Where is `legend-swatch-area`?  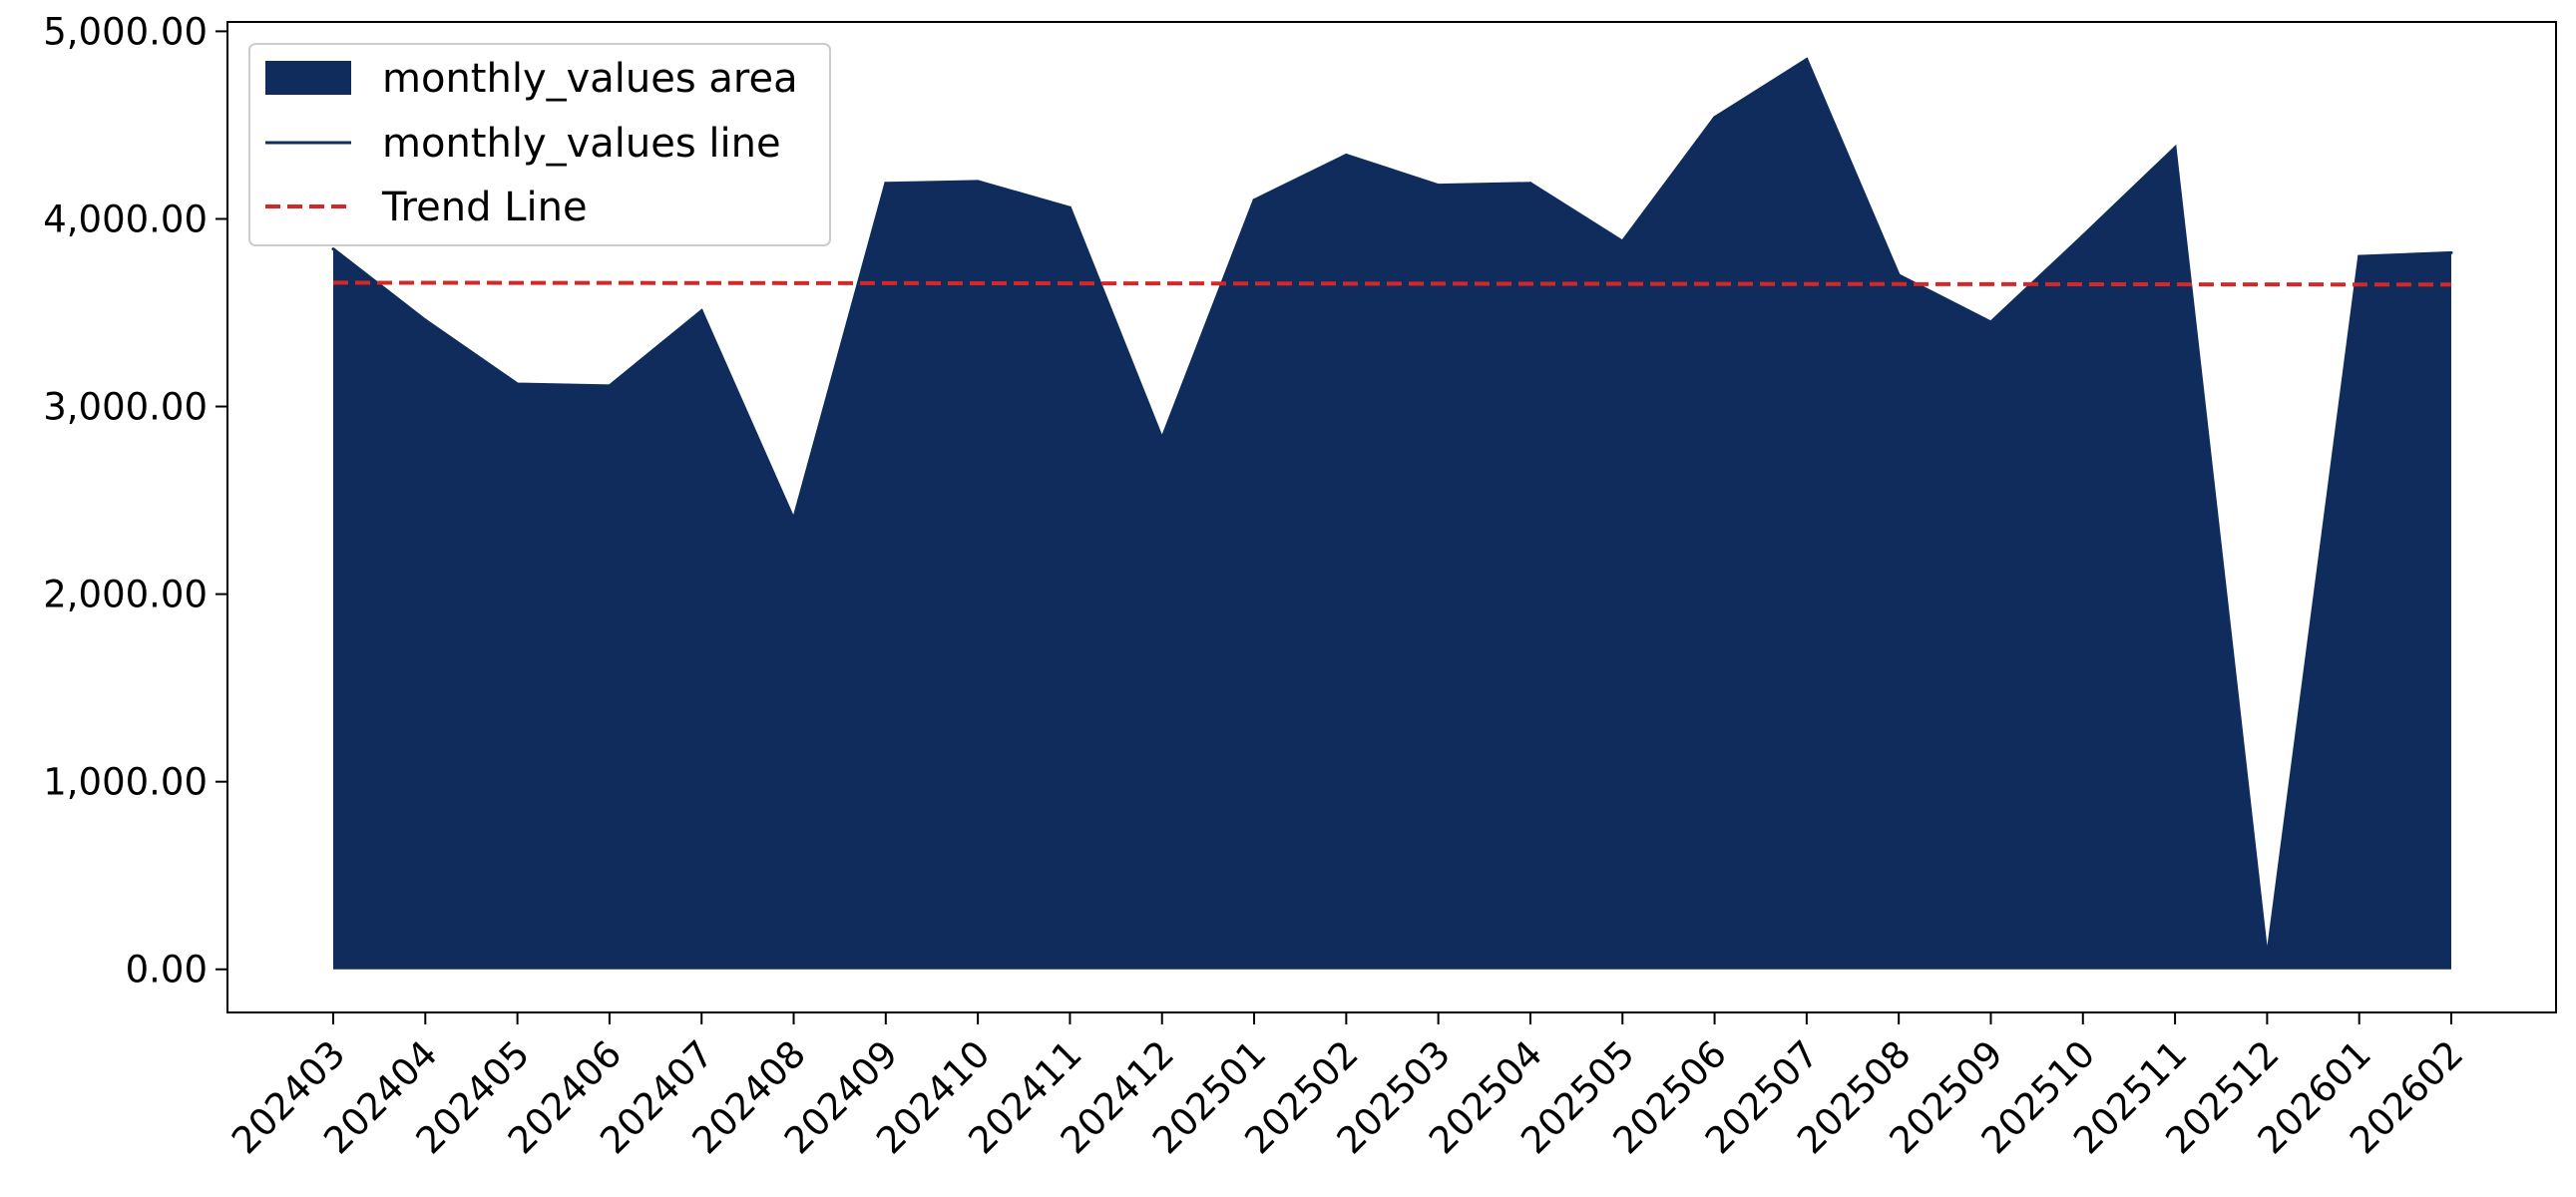
legend-swatch-area is located at coordinates (308, 78).